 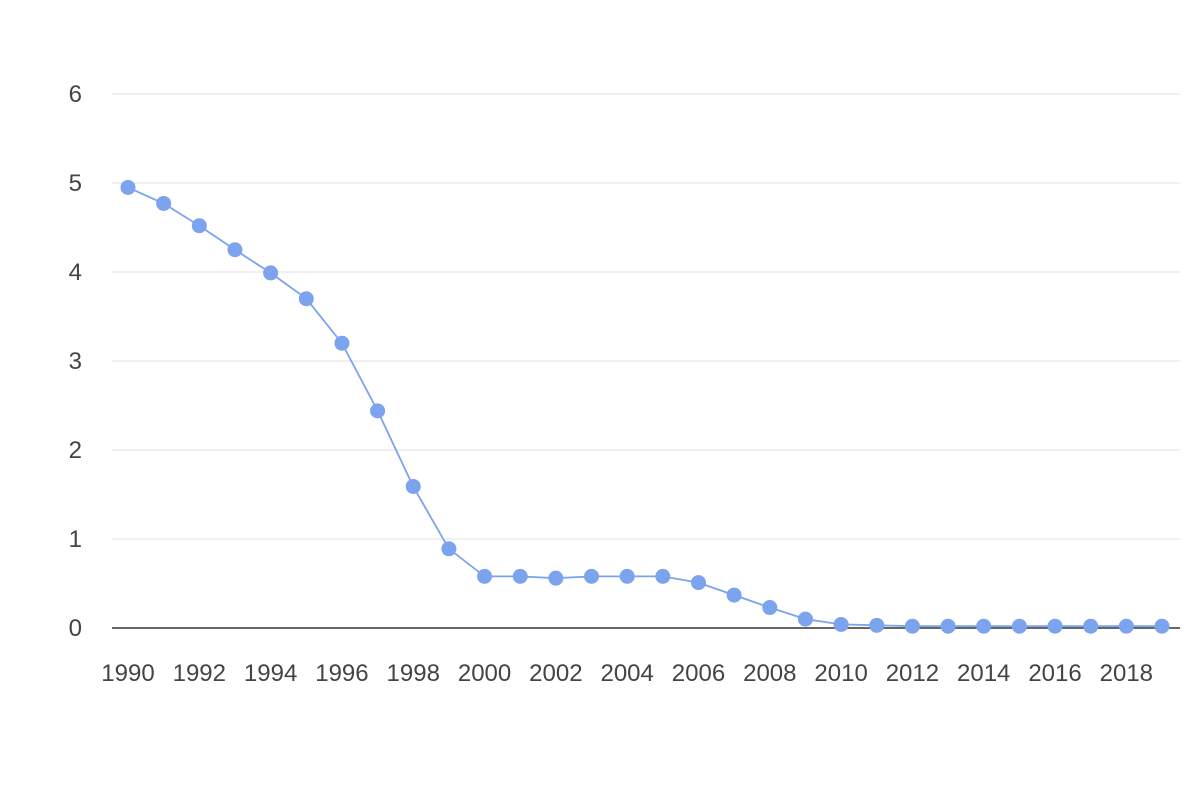 I want to click on y-tick-label: 3, so click(x=75, y=361).